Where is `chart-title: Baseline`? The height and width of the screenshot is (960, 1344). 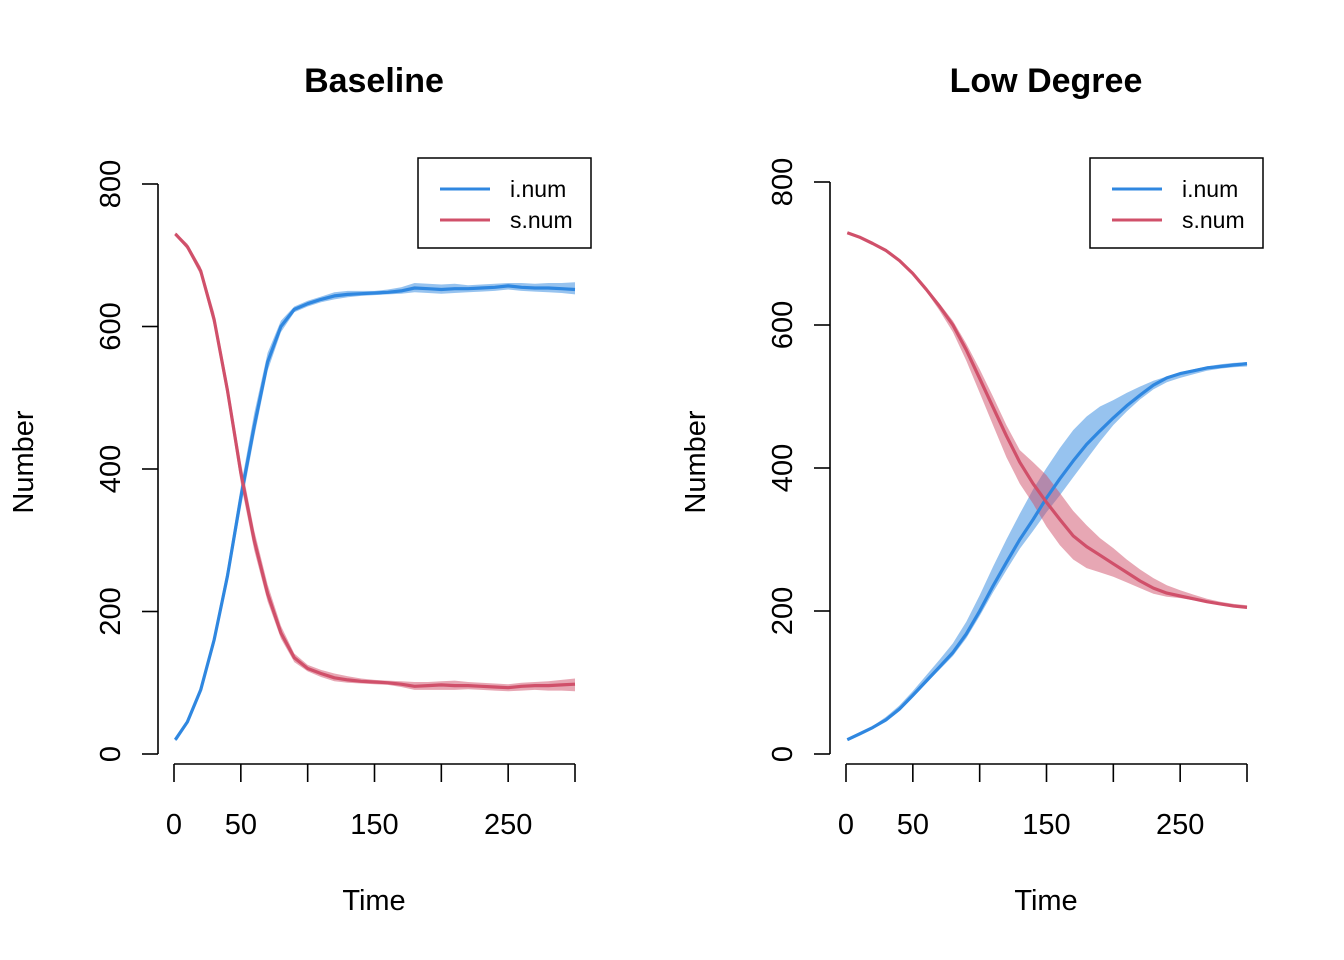 chart-title: Baseline is located at coordinates (374, 81).